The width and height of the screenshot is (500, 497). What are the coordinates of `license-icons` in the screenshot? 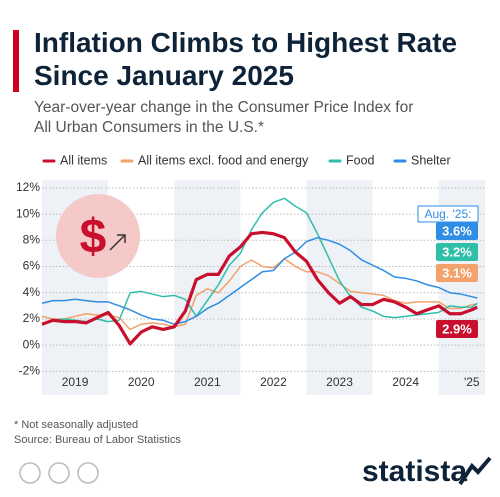 It's located at (59, 473).